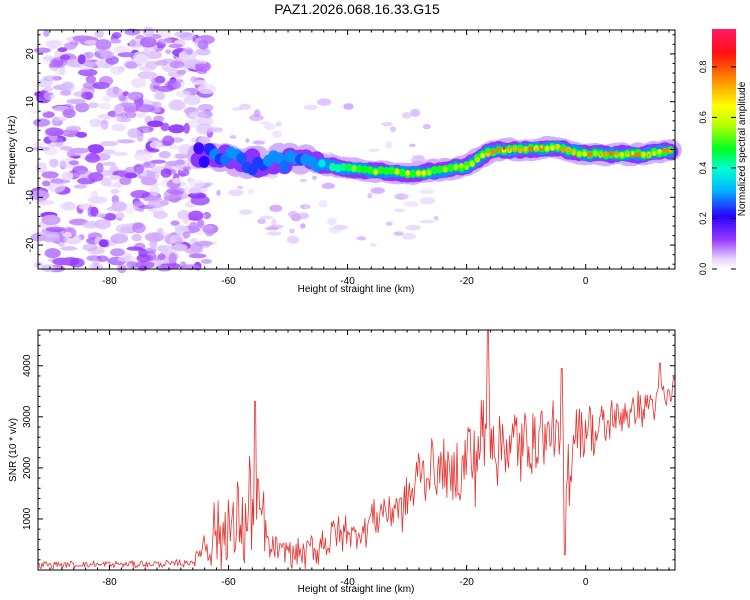  Describe the element at coordinates (109, 281) in the screenshot. I see `x-tick-label: -80` at that location.